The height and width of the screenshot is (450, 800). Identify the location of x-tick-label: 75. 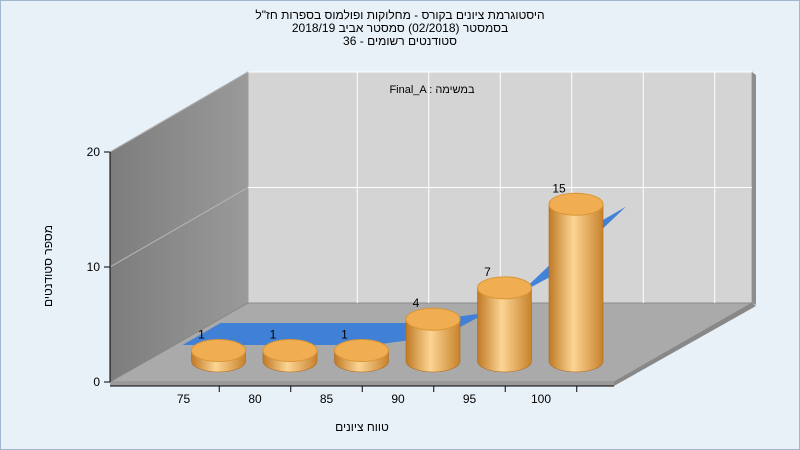
(184, 399).